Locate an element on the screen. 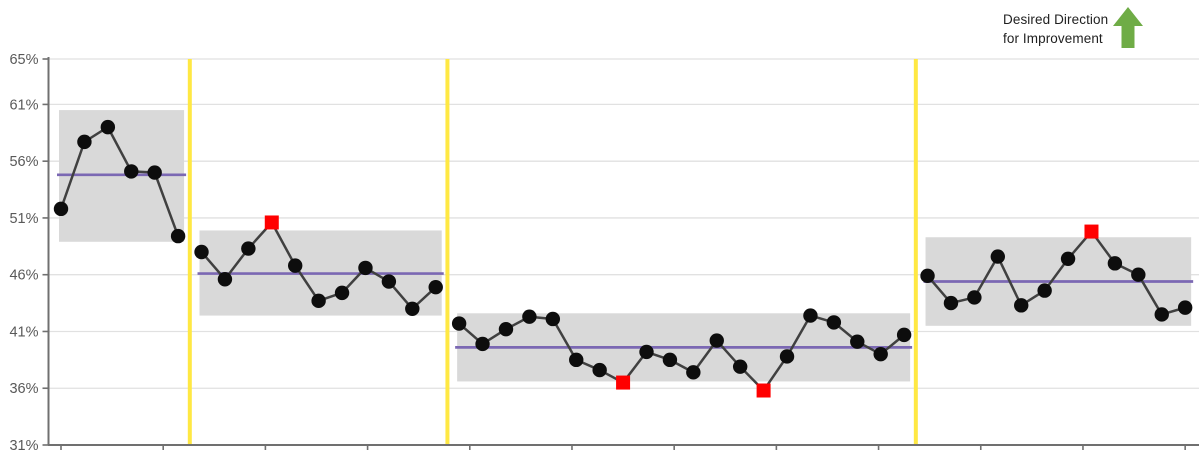 Image resolution: width=1199 pixels, height=470 pixels. y-tick-label: 56% is located at coordinates (23, 162).